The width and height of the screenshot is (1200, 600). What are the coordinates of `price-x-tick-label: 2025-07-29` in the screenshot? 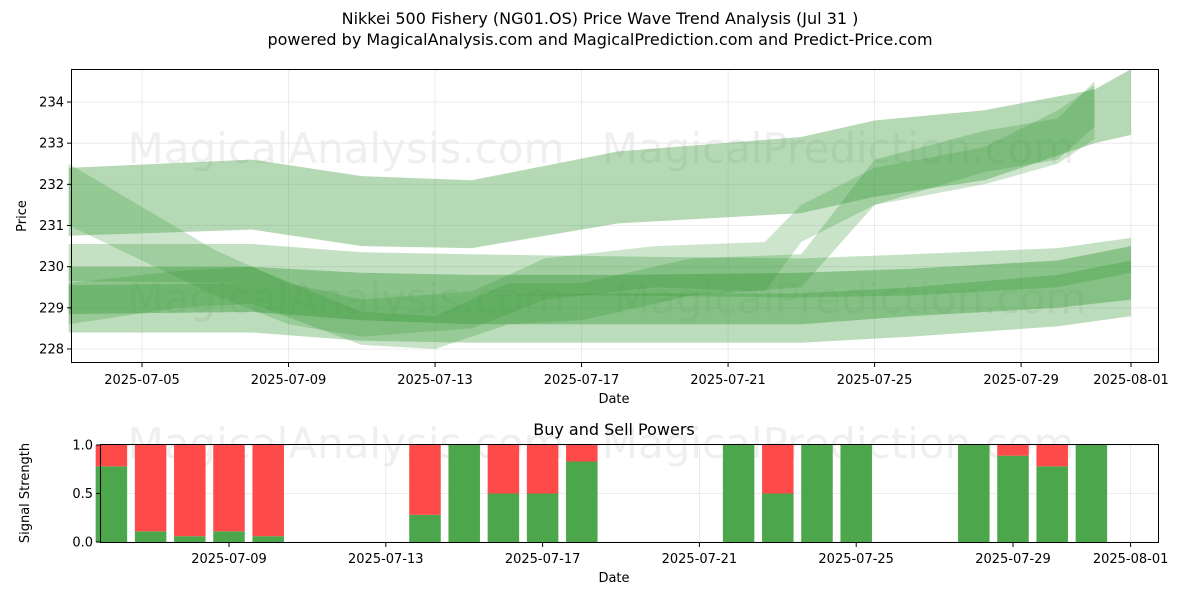 It's located at (1021, 380).